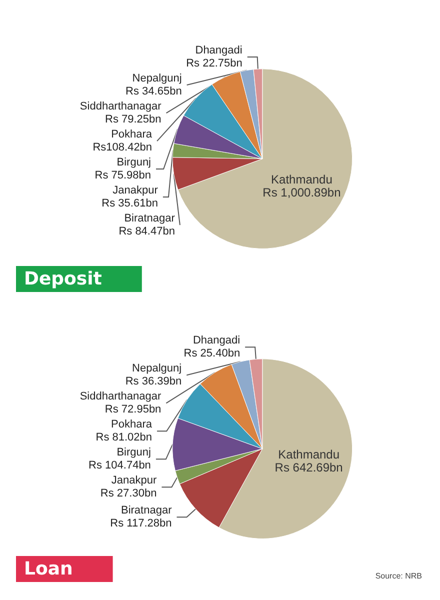 Image resolution: width=440 pixels, height=600 pixels. I want to click on data-label: Rs 81.02bn, so click(124, 438).